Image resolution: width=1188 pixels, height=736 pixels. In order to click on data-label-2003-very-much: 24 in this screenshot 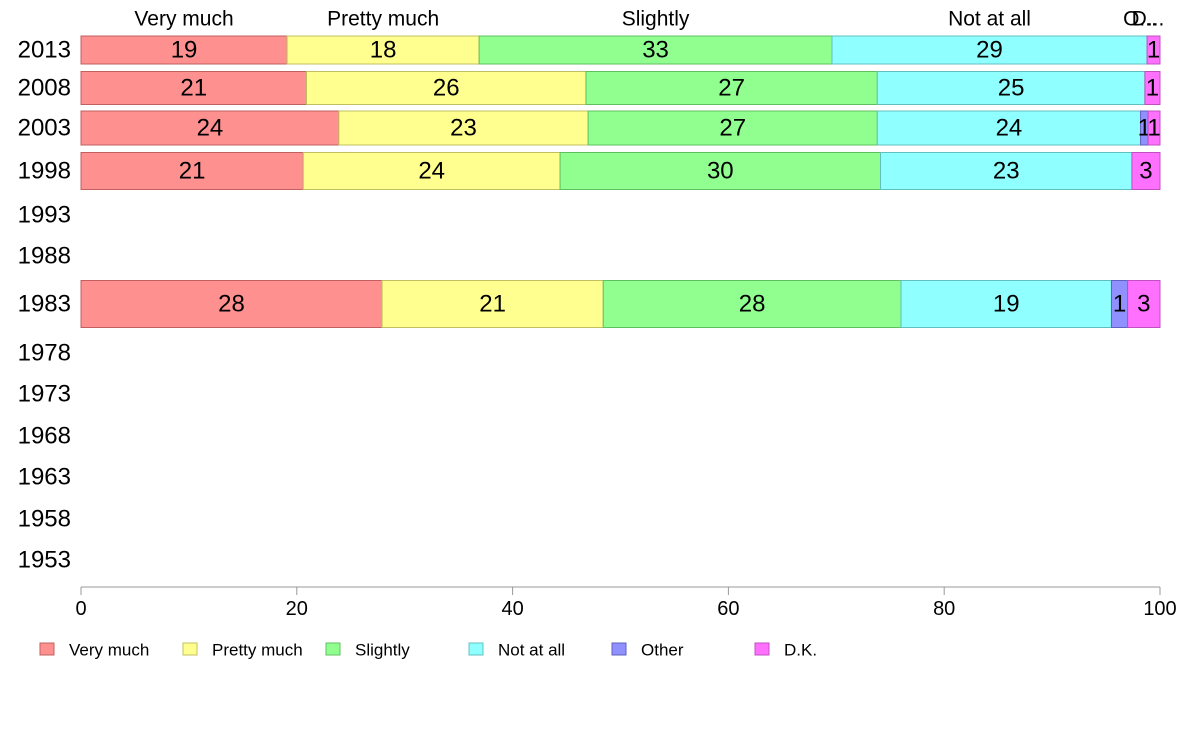, I will do `click(210, 128)`.